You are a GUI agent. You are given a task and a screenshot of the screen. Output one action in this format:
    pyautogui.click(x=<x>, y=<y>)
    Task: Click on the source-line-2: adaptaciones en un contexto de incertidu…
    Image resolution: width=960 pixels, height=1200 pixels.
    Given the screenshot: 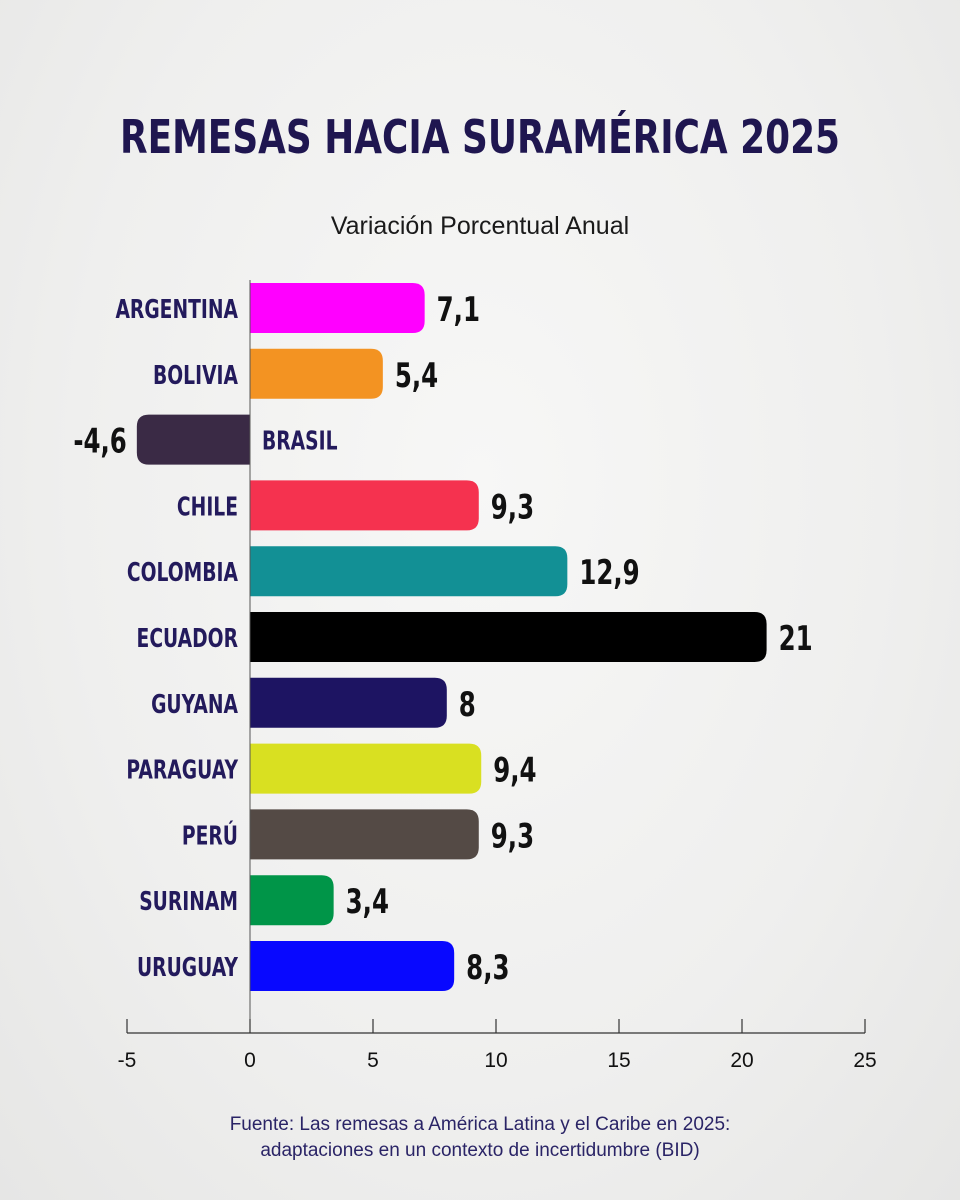 What is the action you would take?
    pyautogui.click(x=480, y=1150)
    